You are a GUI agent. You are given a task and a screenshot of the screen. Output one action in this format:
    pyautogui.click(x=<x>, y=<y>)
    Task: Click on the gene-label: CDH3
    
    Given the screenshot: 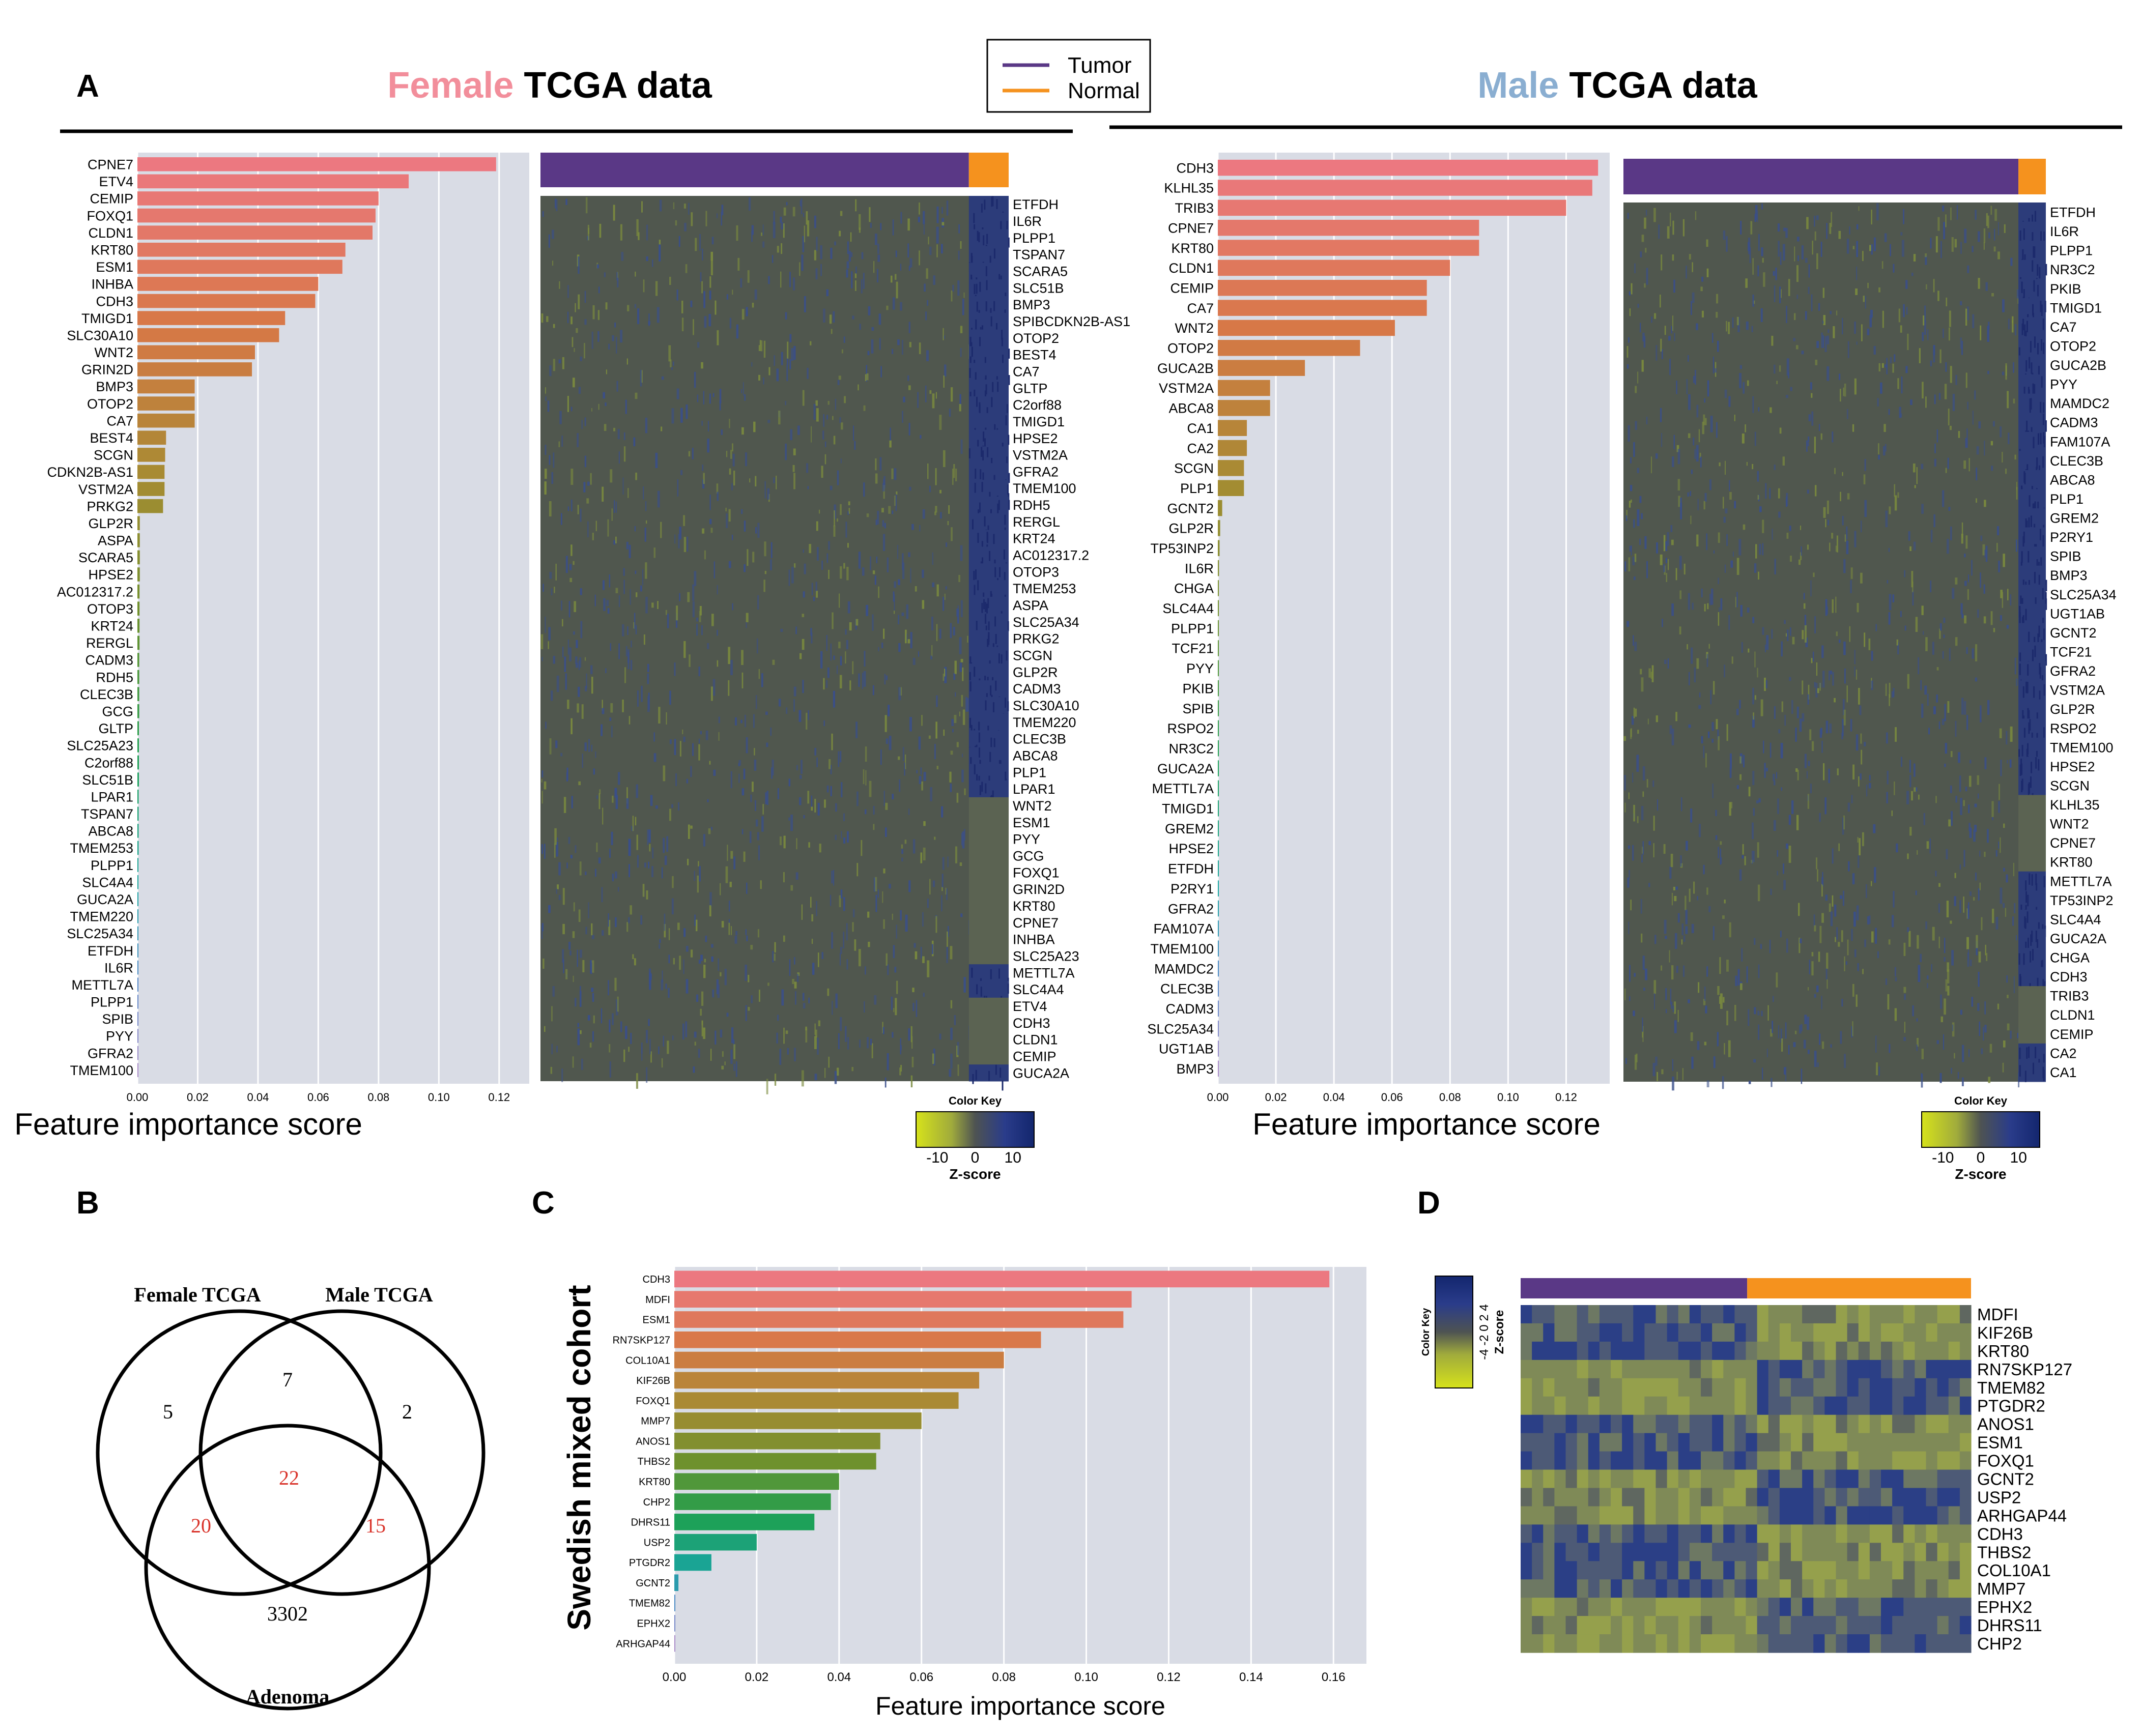 What is the action you would take?
    pyautogui.click(x=2000, y=1533)
    